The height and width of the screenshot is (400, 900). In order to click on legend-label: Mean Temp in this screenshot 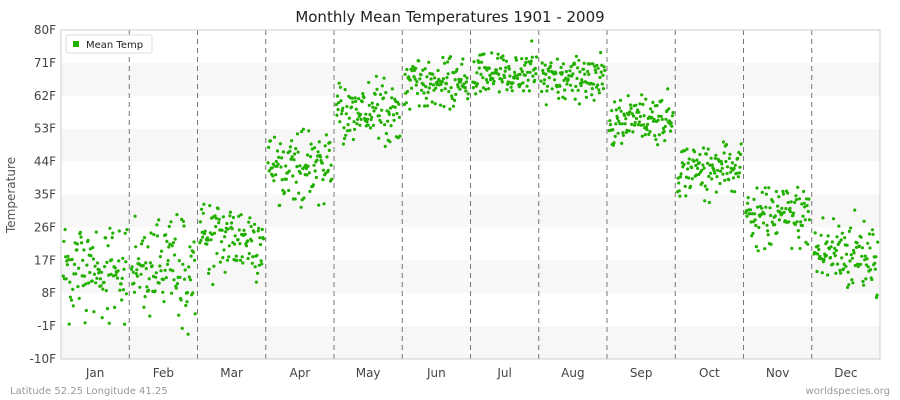, I will do `click(114, 45)`.